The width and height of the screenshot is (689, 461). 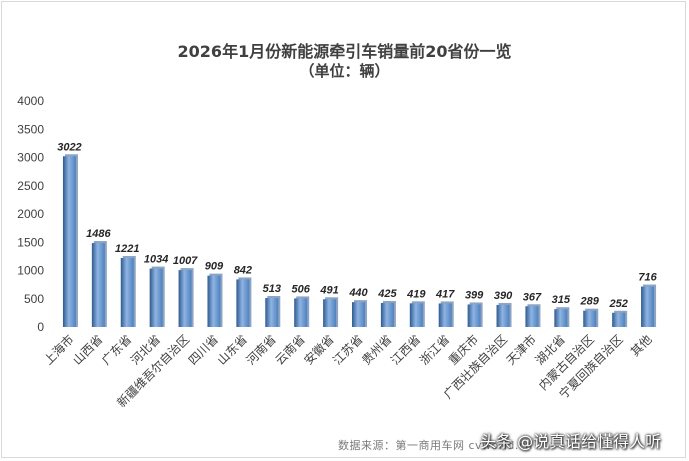 I want to click on x-tick-label: 贵州省, so click(x=376, y=349).